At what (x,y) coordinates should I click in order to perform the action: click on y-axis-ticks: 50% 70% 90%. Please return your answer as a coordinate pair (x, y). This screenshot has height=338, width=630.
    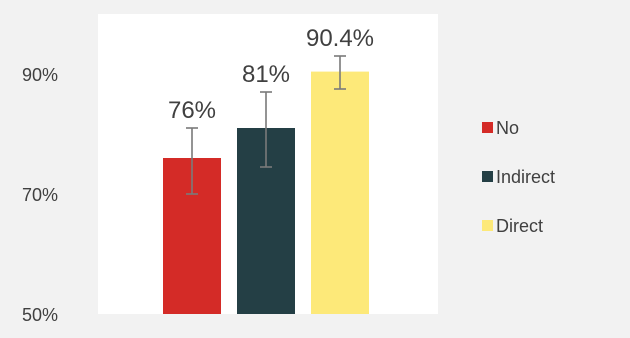
    Looking at the image, I should click on (40, 195).